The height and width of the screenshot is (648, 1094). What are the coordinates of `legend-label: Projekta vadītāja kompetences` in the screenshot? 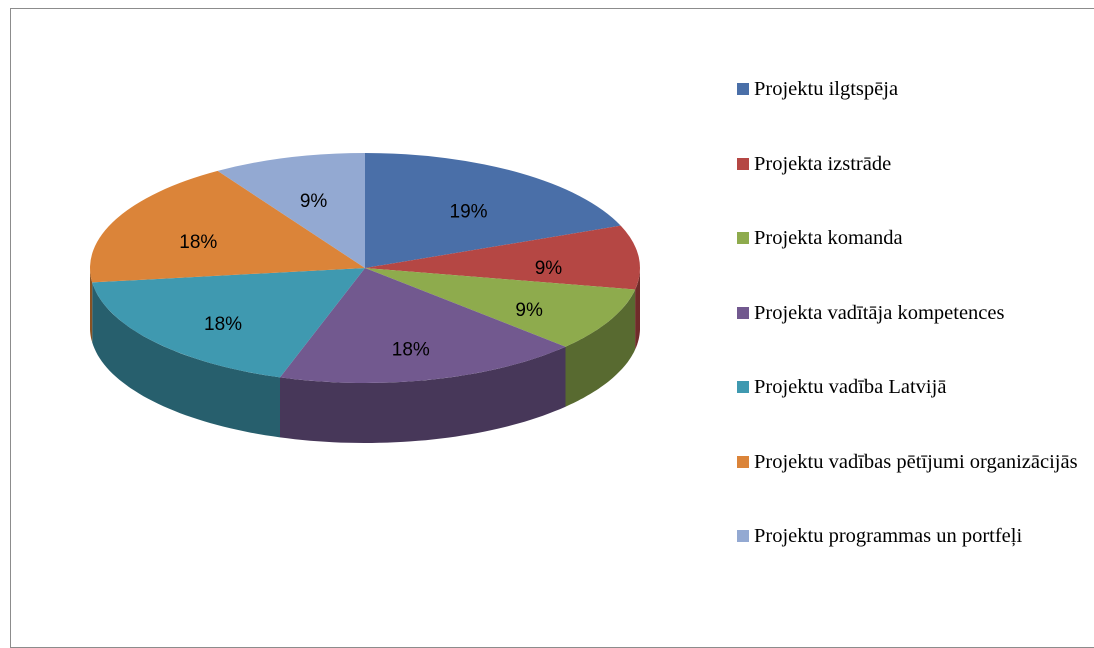 It's located at (879, 312).